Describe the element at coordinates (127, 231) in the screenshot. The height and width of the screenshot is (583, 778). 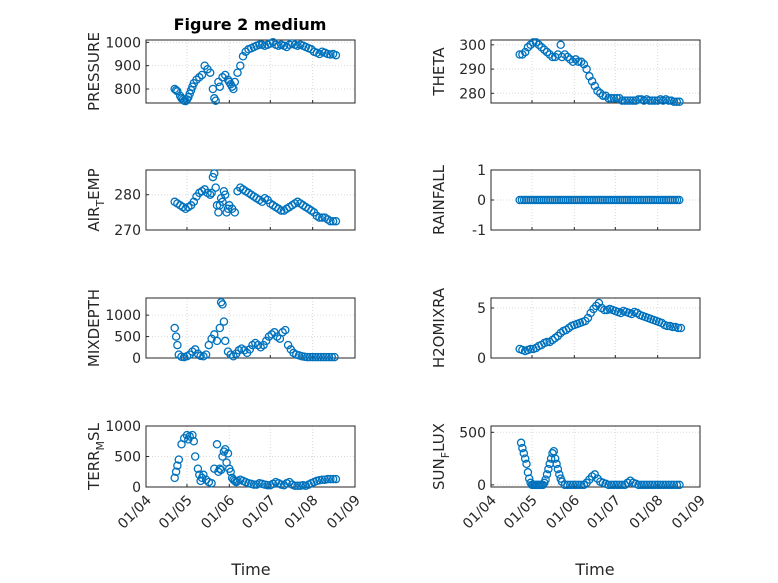
I see `y-tick-label: 270` at that location.